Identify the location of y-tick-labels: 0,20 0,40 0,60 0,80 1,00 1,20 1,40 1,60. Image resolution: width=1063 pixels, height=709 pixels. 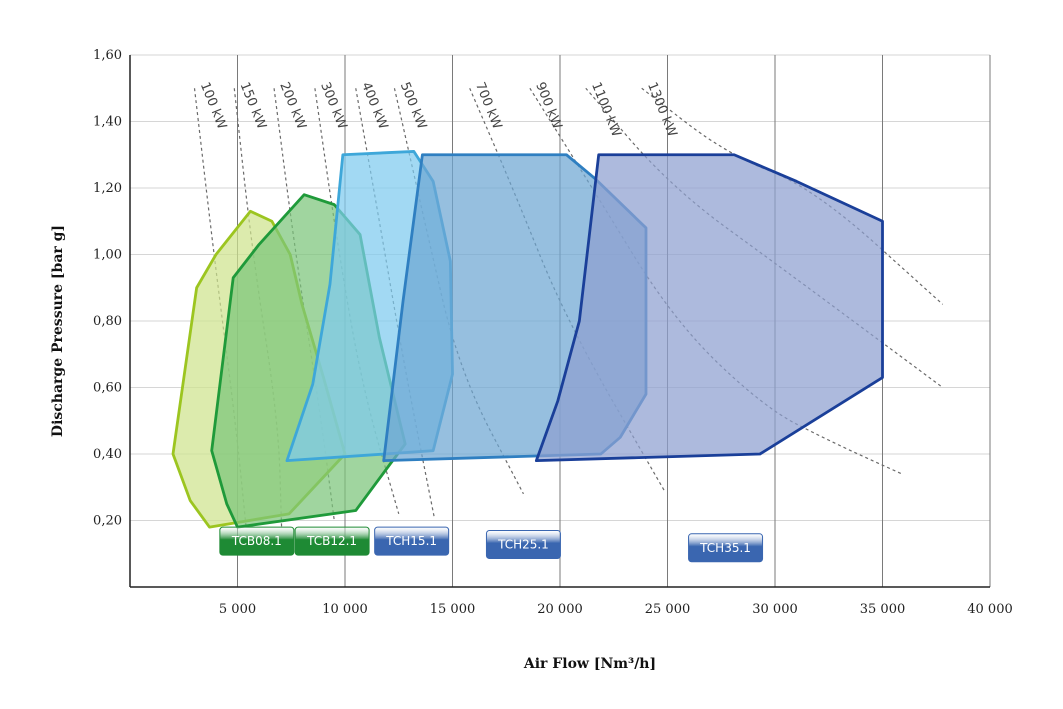
(107, 288).